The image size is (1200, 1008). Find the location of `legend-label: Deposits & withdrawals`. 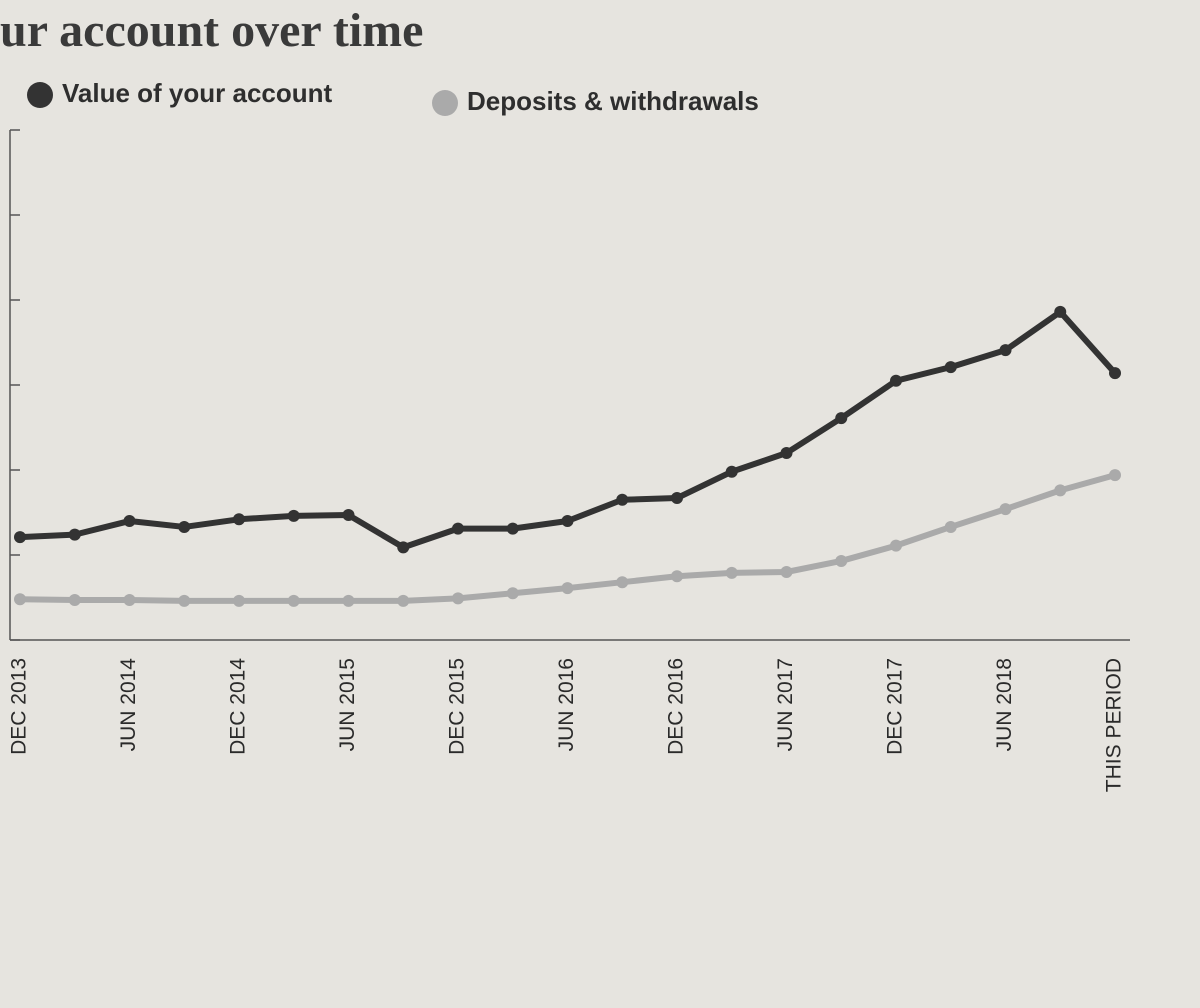

legend-label: Deposits & withdrawals is located at coordinates (613, 101).